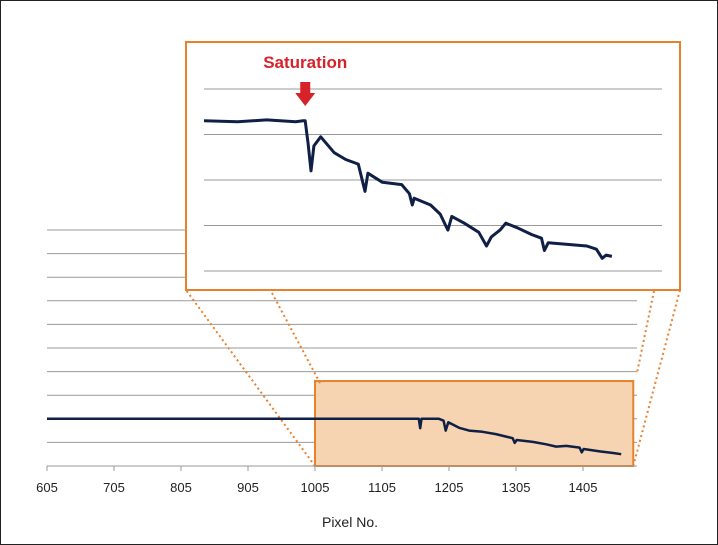 The height and width of the screenshot is (545, 718). I want to click on x-tick-label: 905, so click(248, 487).